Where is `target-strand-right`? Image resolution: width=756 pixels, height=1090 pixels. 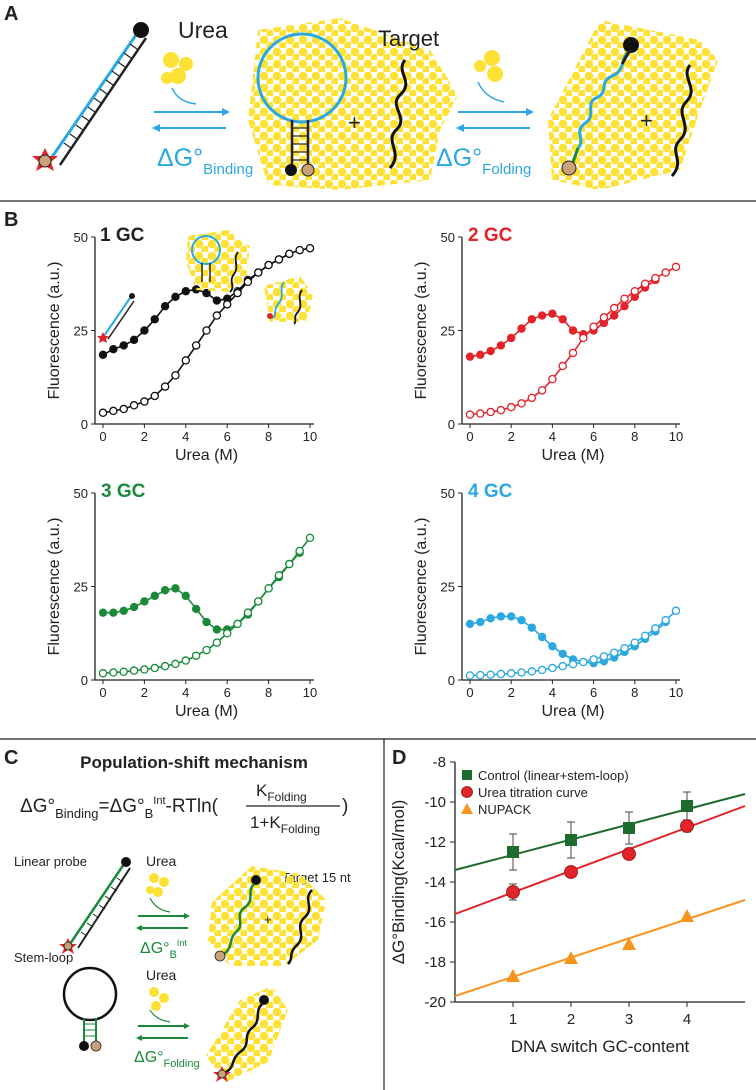
target-strand-right is located at coordinates (681, 120).